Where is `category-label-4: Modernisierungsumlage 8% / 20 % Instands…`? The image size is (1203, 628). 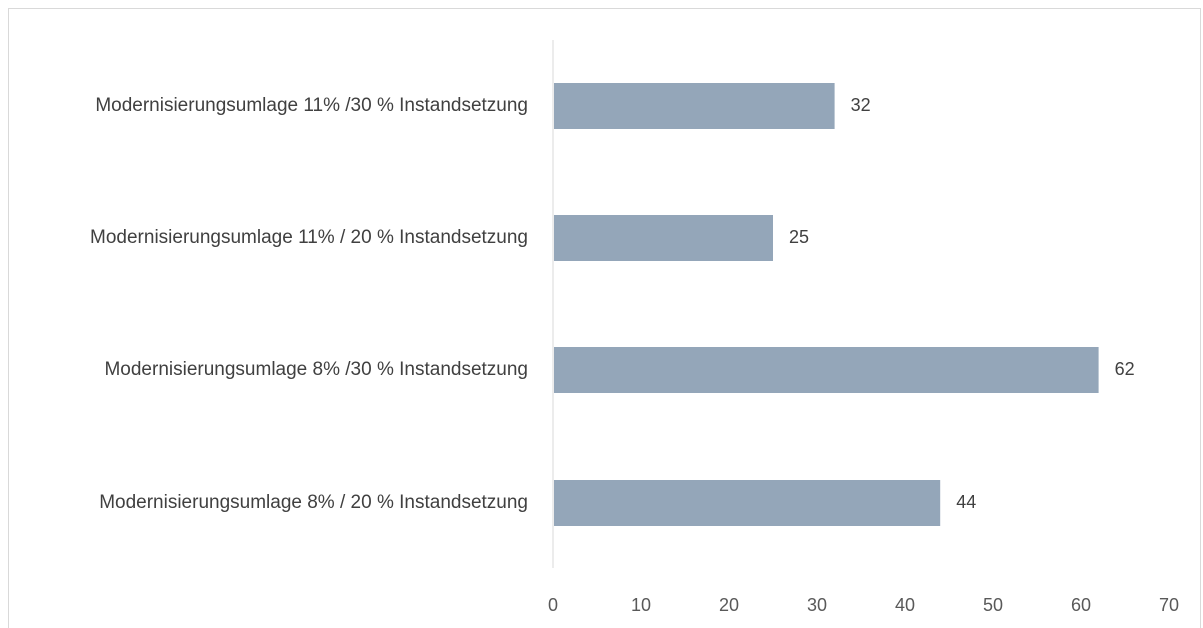 category-label-4: Modernisierungsumlage 8% / 20 % Instands… is located at coordinates (313, 502).